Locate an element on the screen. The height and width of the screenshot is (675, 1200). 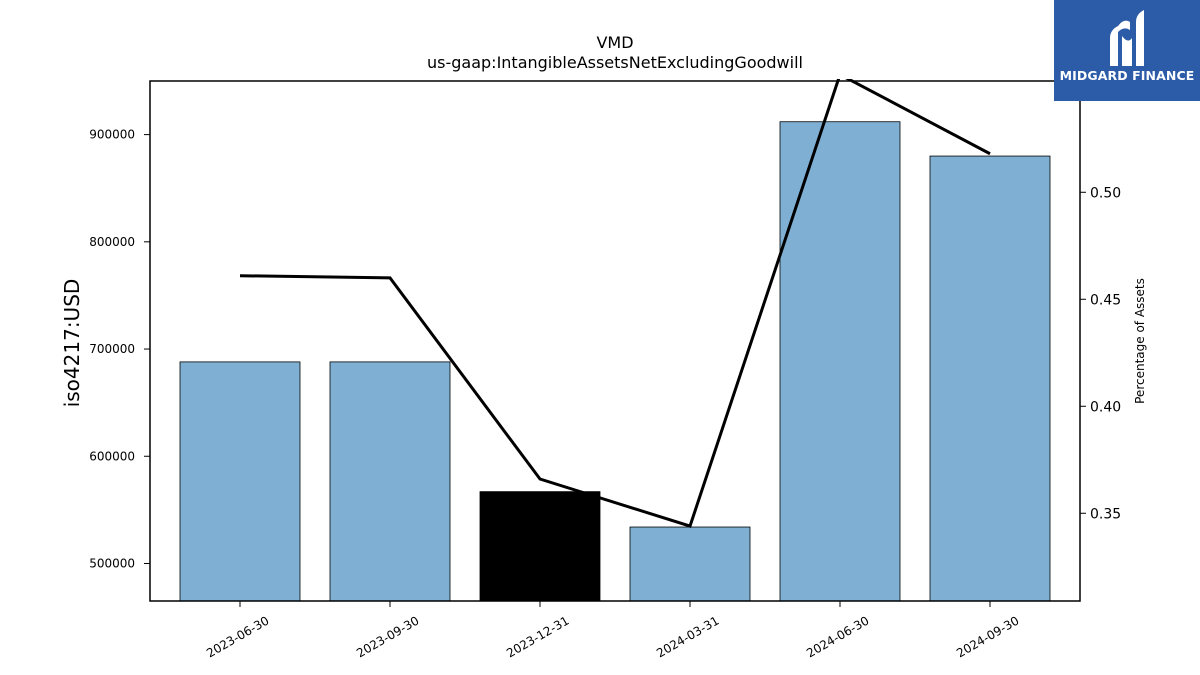
x-tick-label: 2023-09-30 is located at coordinates (387, 636).